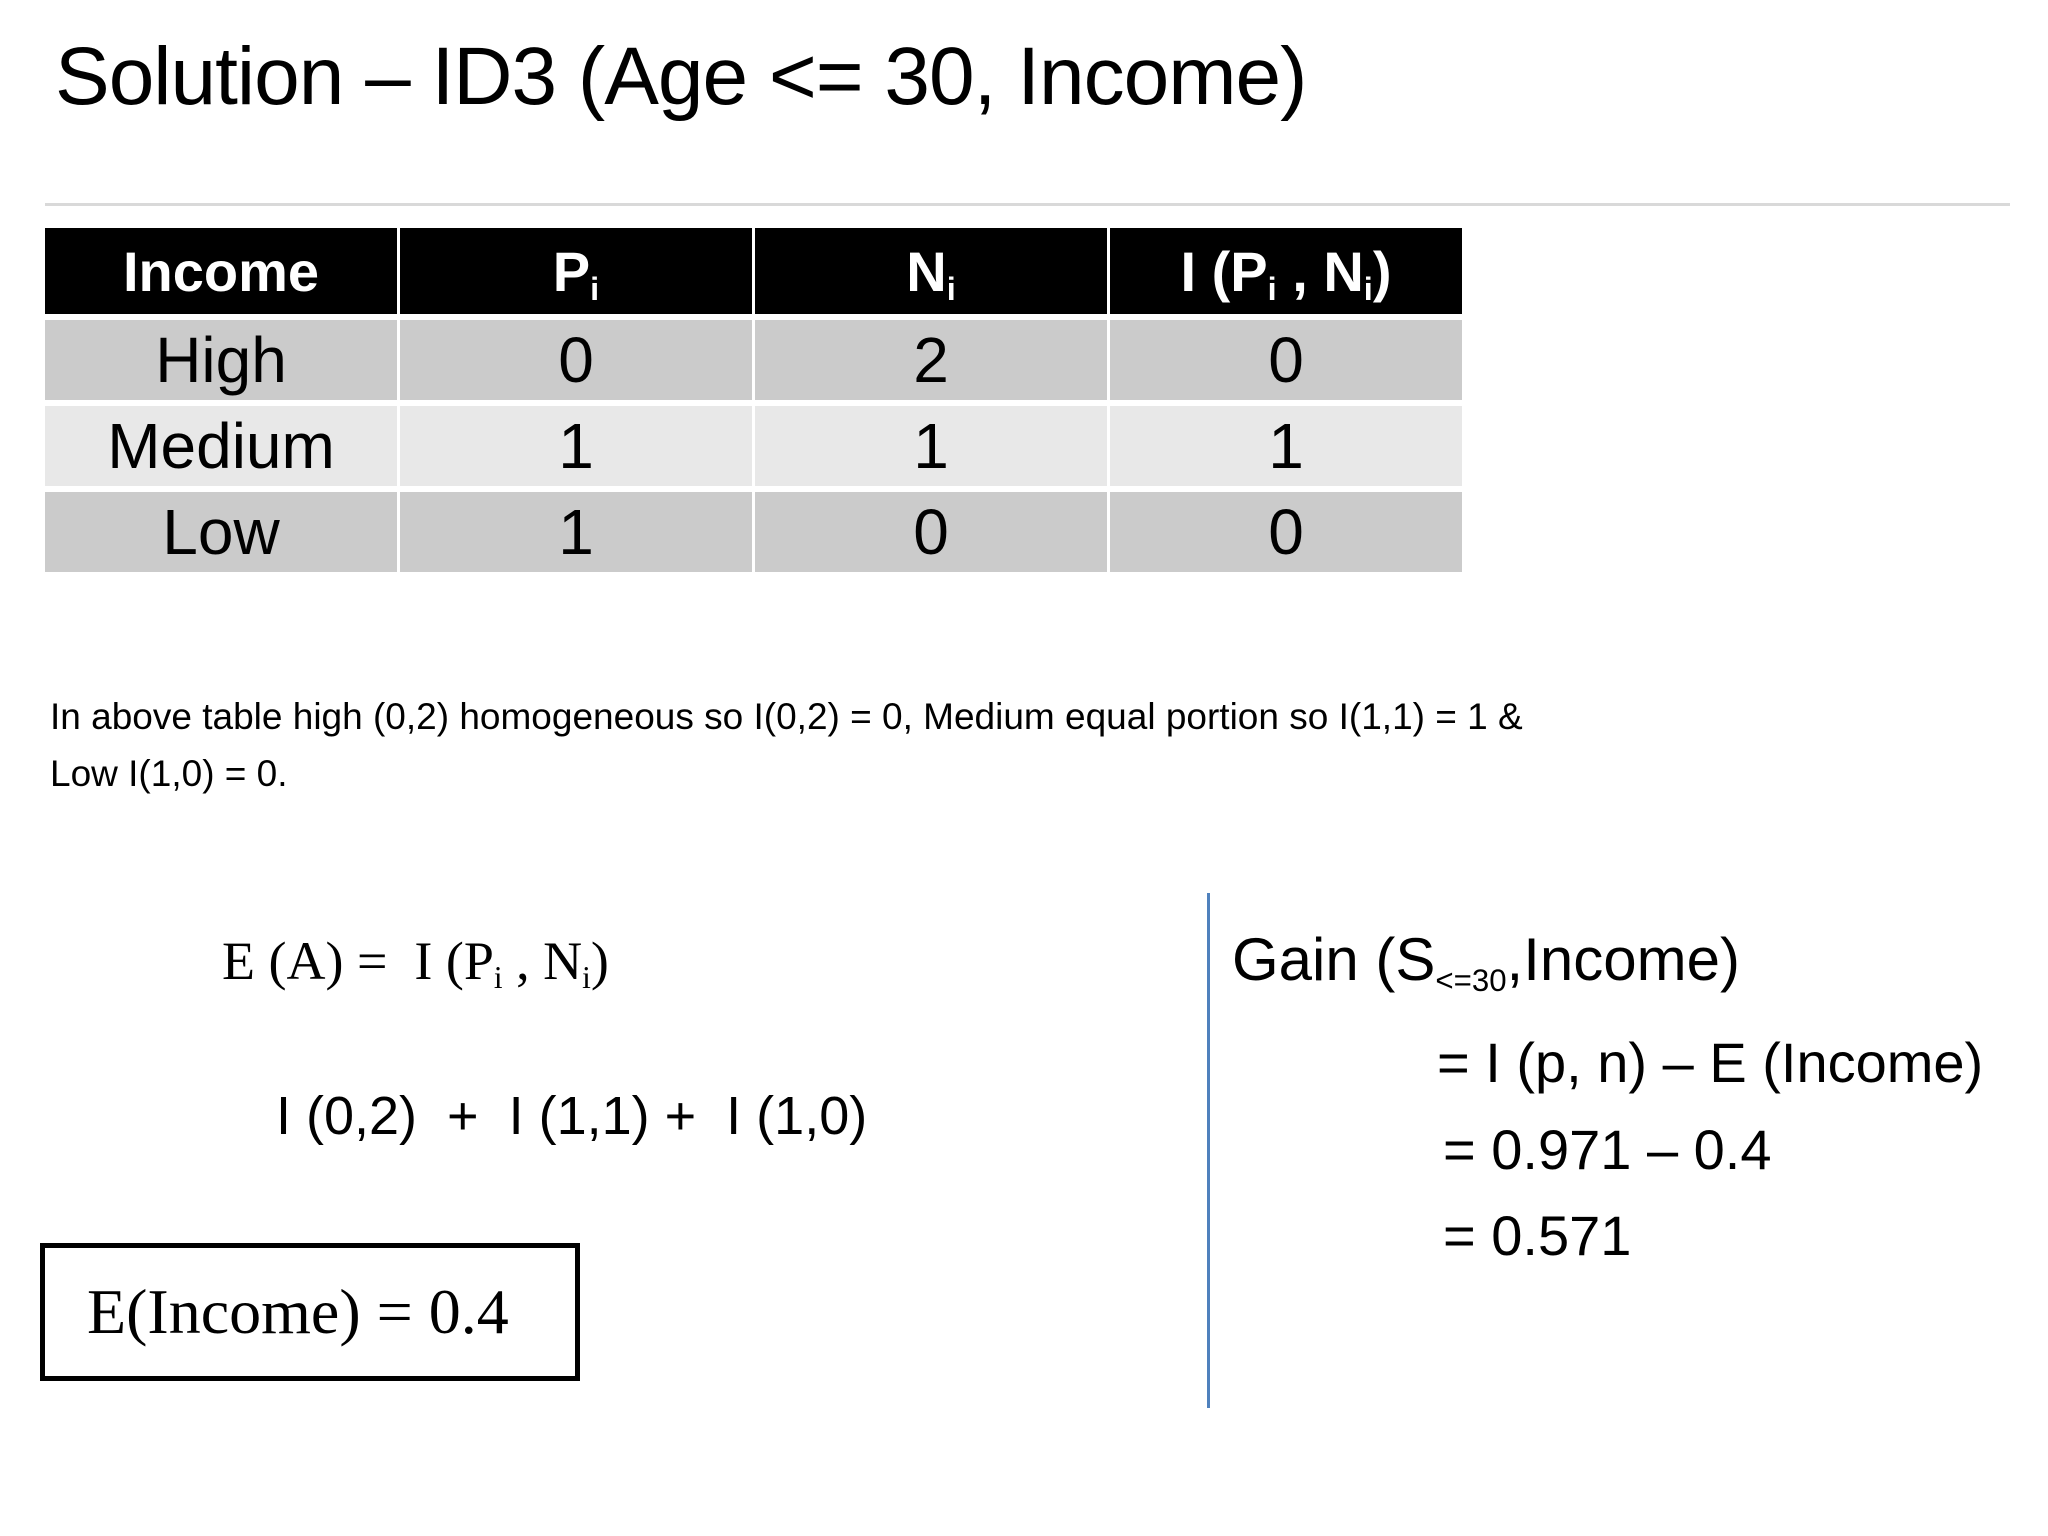 The height and width of the screenshot is (1536, 2048). Describe the element at coordinates (221, 446) in the screenshot. I see `cell-income: Medium` at that location.